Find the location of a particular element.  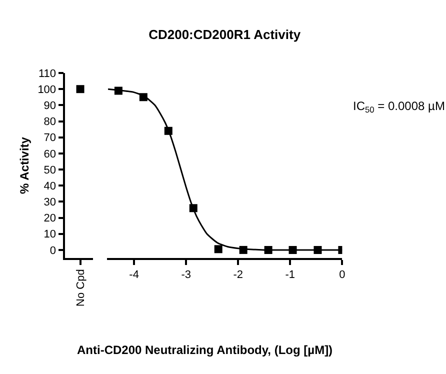

y-tick-label: 90 is located at coordinates (50, 106).